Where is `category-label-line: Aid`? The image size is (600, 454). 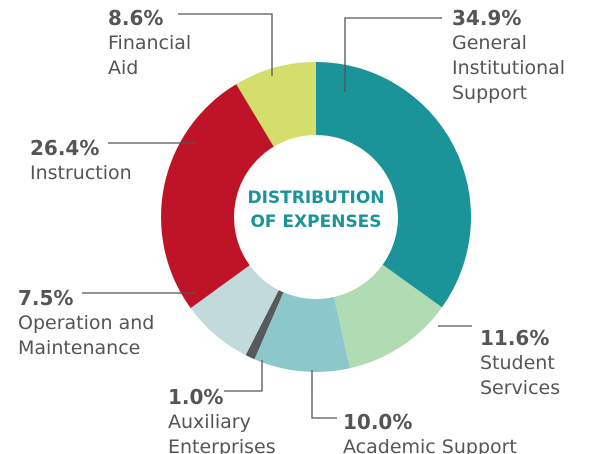
category-label-line: Aid is located at coordinates (123, 68).